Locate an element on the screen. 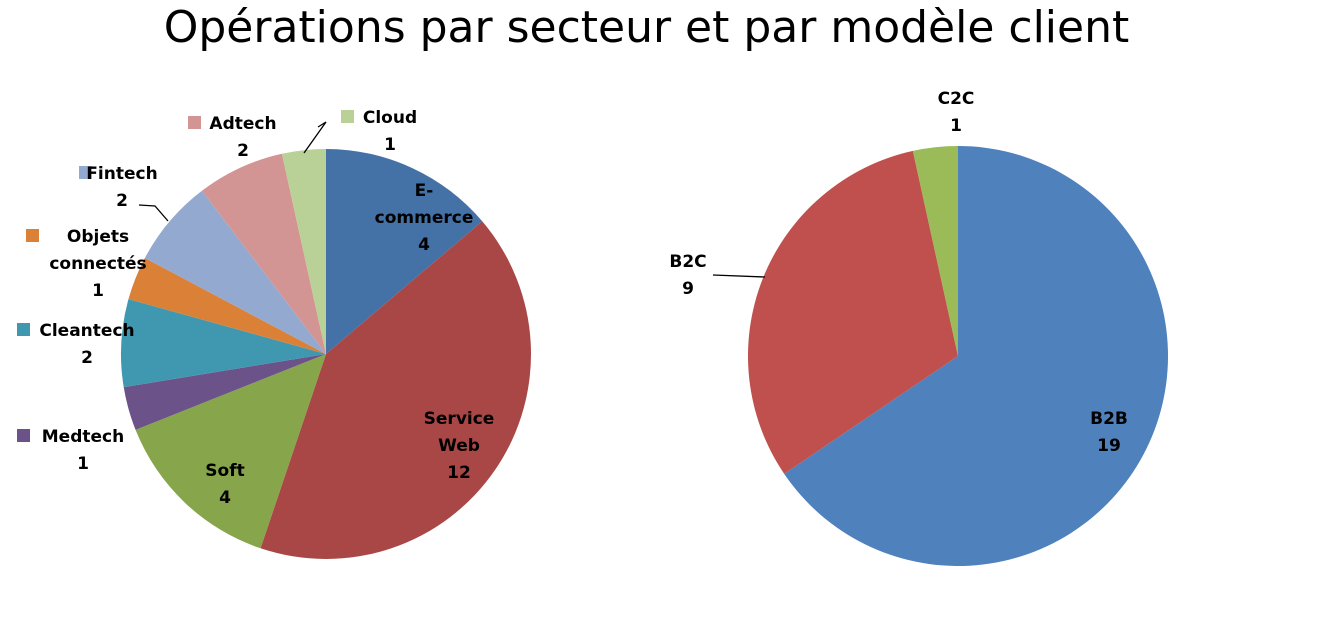 The height and width of the screenshot is (630, 1337). data-label-objets-connectes: Objets connectés 1 is located at coordinates (97, 264).